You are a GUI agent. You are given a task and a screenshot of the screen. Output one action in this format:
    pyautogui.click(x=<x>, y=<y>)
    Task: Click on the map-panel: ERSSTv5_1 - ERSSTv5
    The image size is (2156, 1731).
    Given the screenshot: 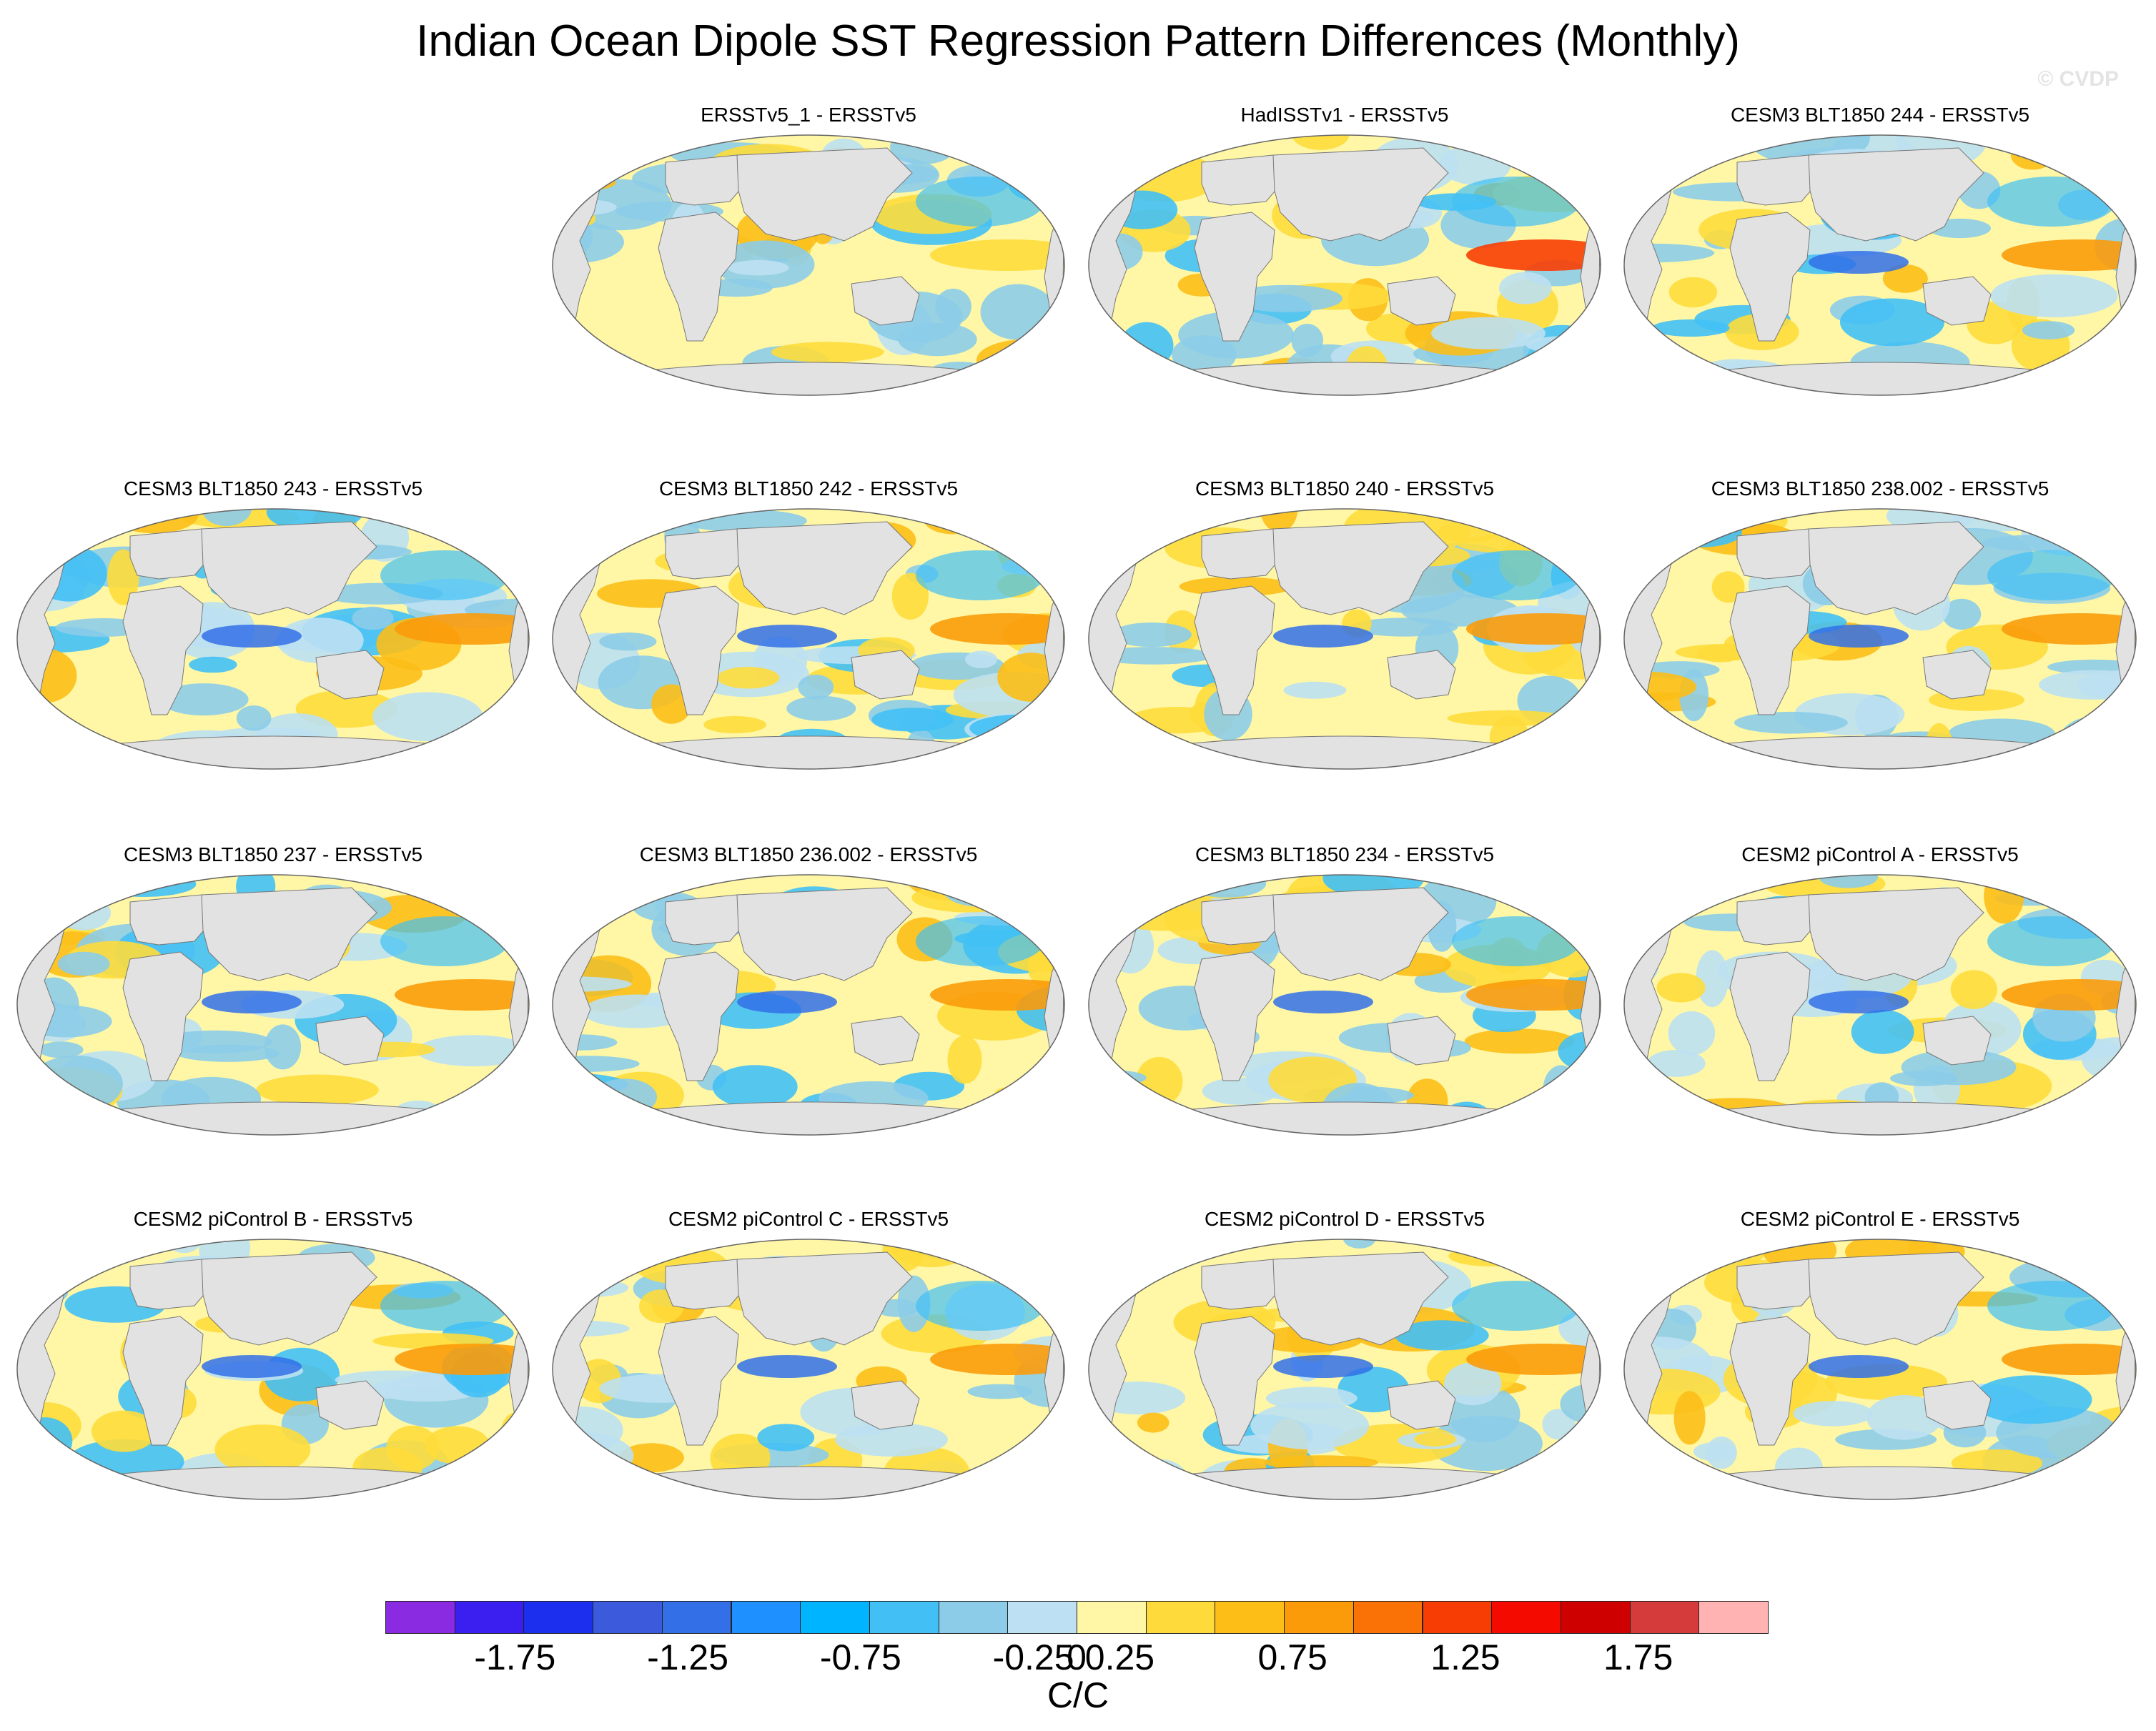 What is the action you would take?
    pyautogui.click(x=808, y=282)
    